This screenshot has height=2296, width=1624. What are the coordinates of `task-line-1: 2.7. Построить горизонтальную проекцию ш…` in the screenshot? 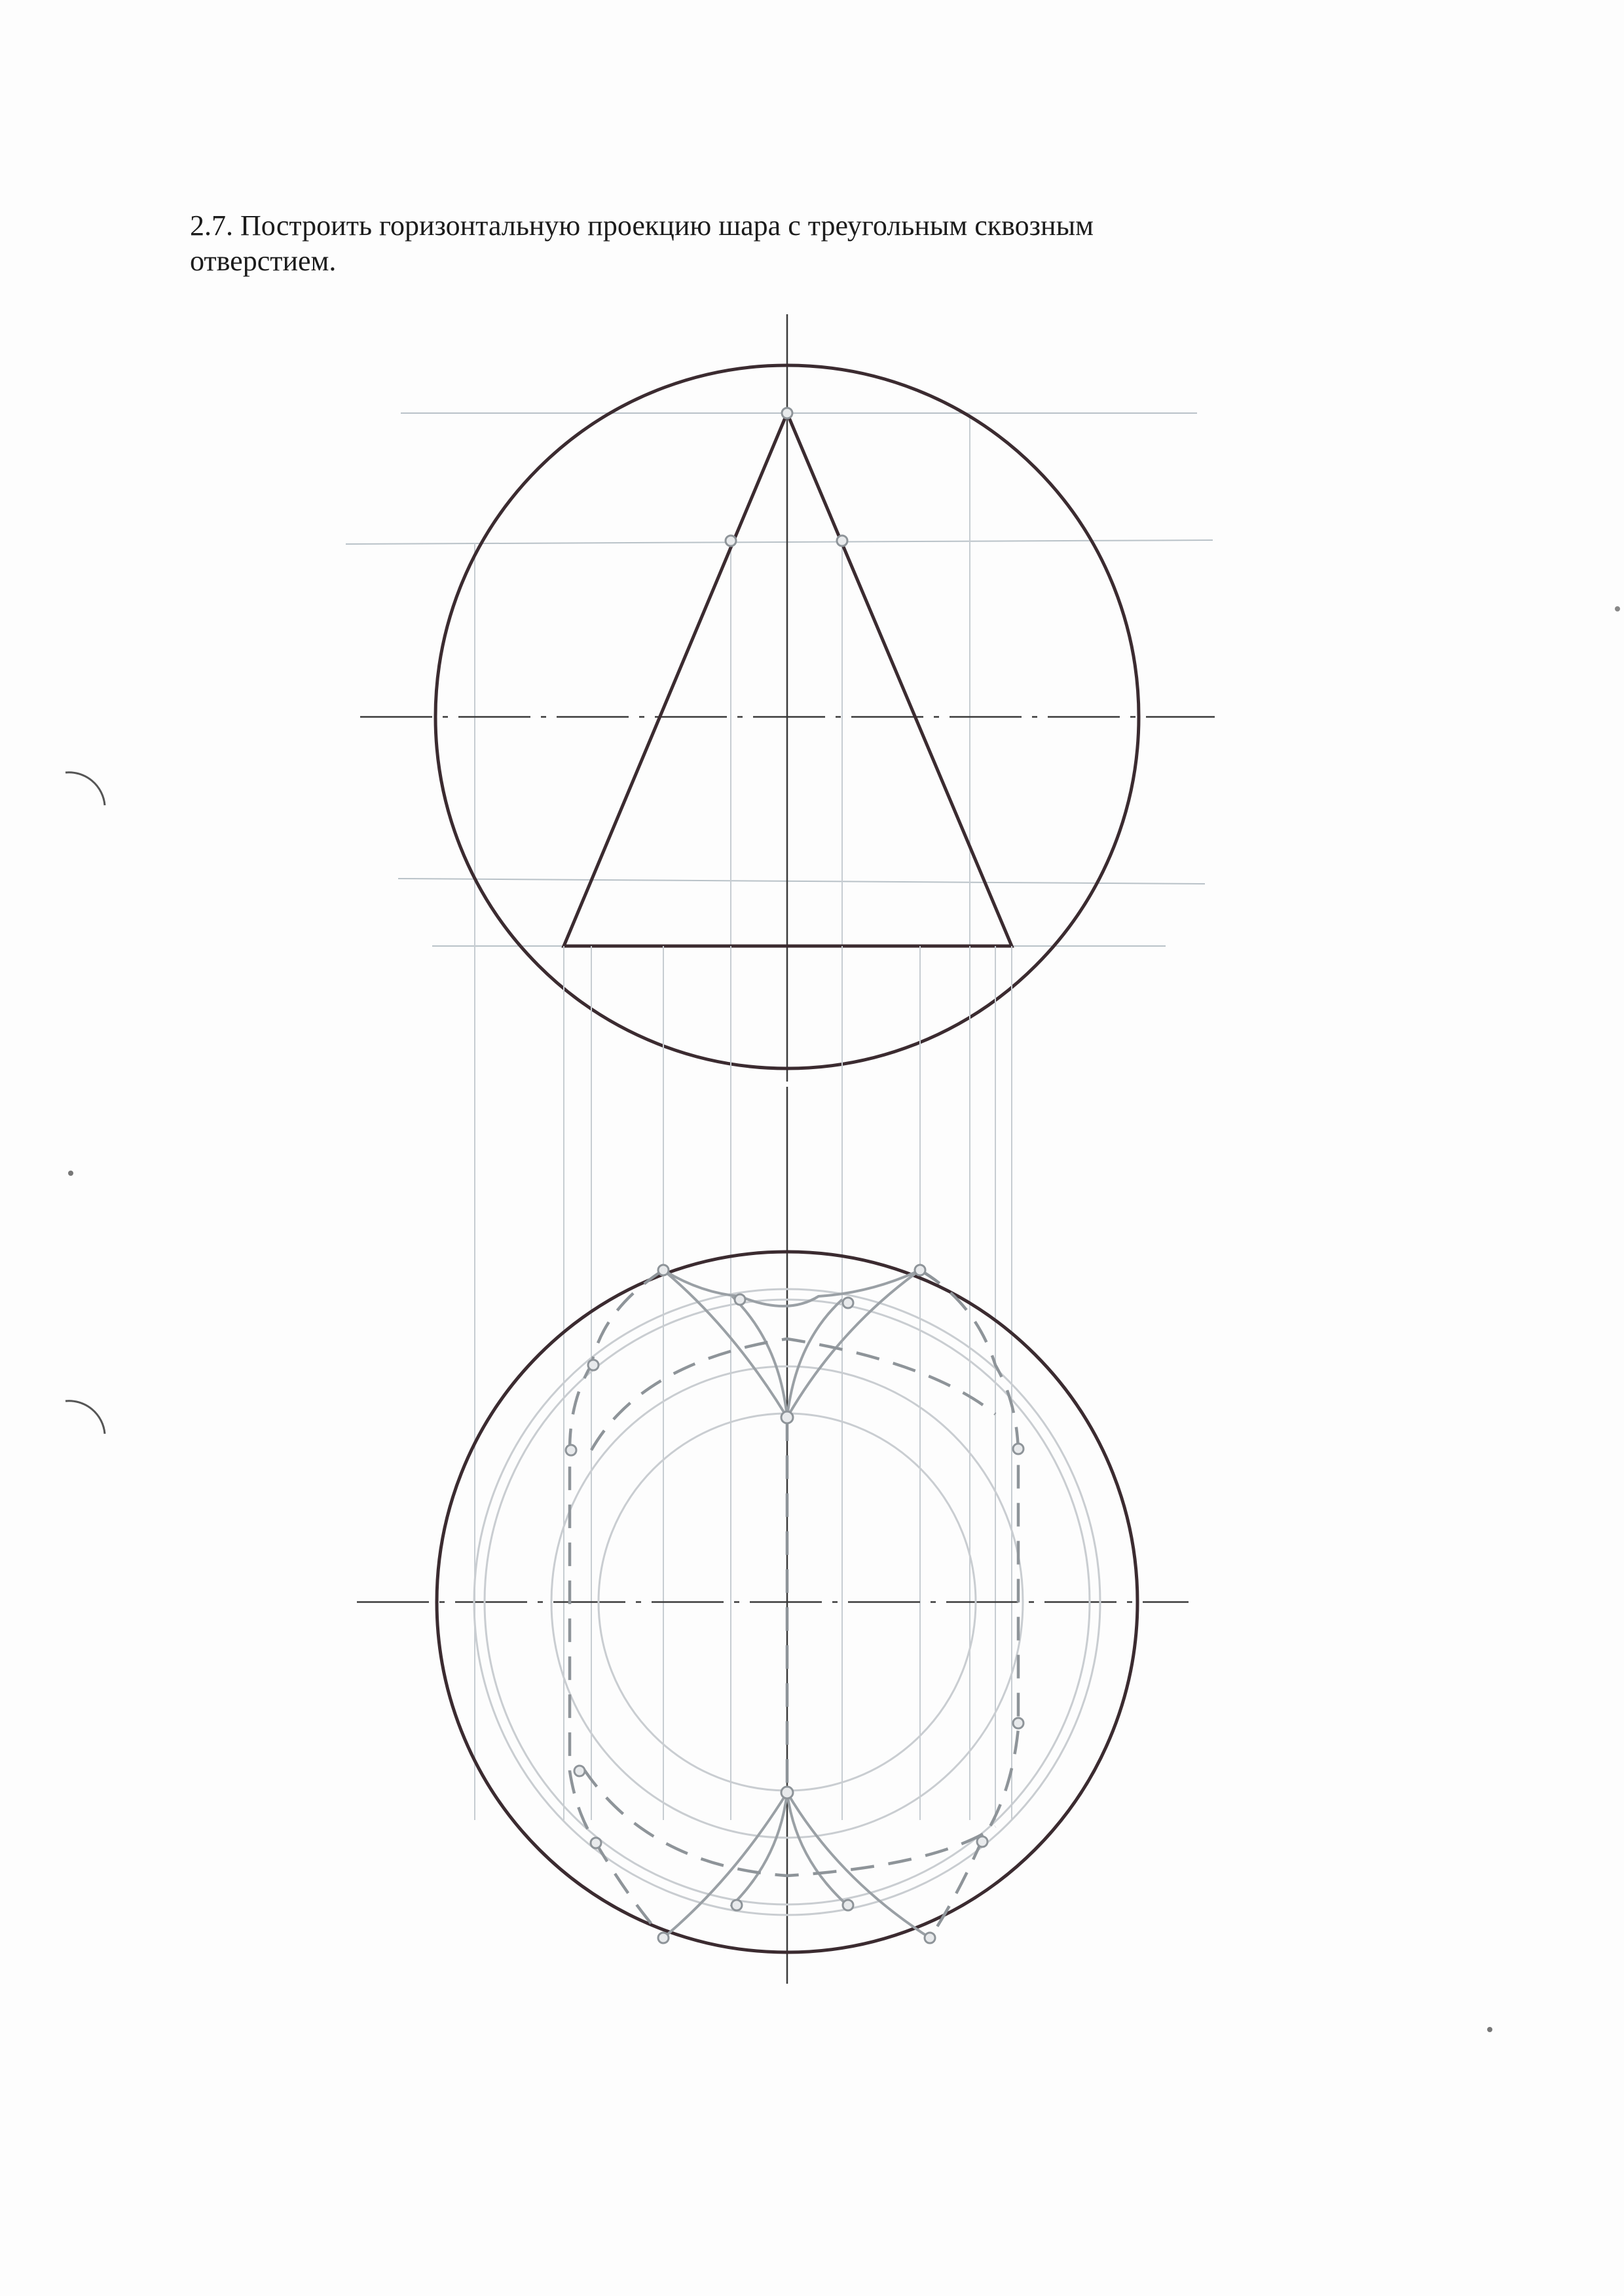 It's located at (642, 226).